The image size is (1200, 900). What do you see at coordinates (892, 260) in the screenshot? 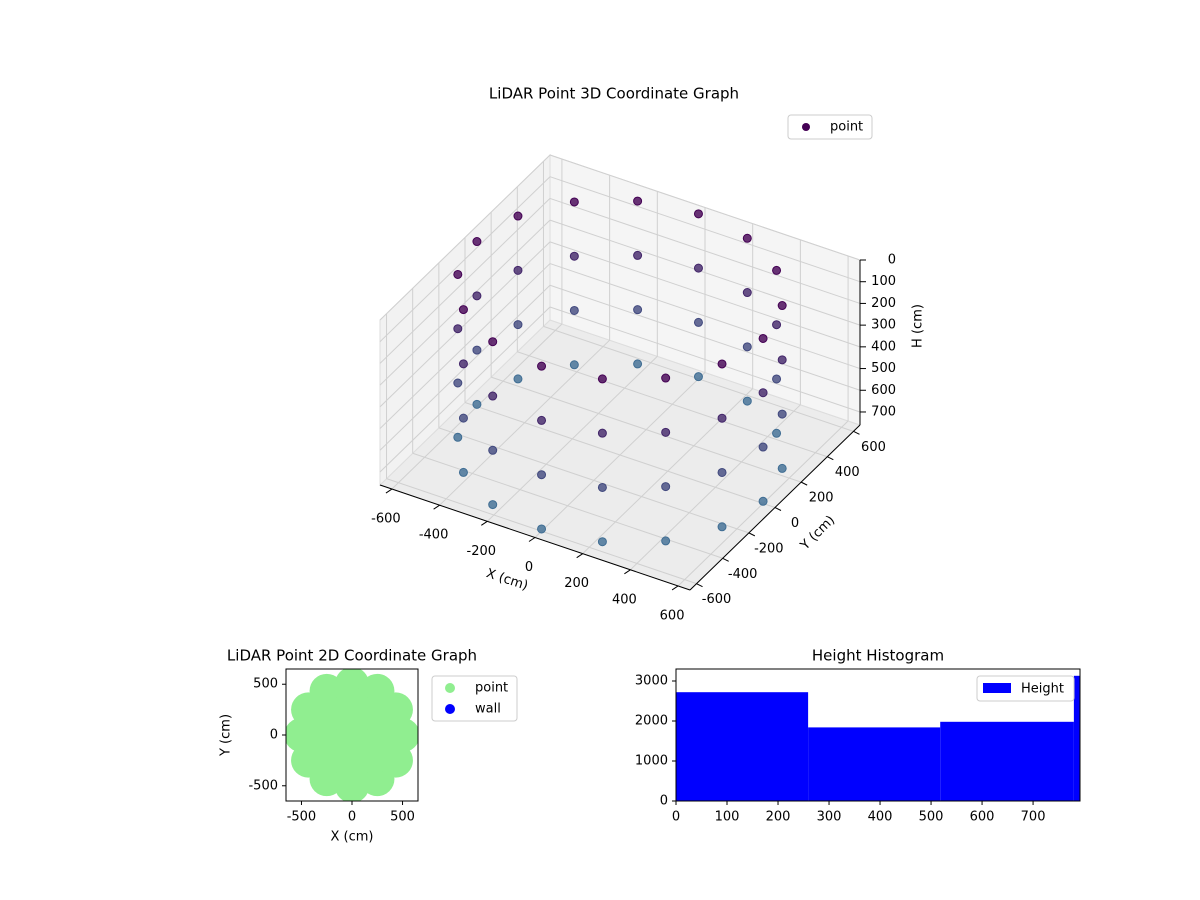
I see `z-tick-label: 0` at bounding box center [892, 260].